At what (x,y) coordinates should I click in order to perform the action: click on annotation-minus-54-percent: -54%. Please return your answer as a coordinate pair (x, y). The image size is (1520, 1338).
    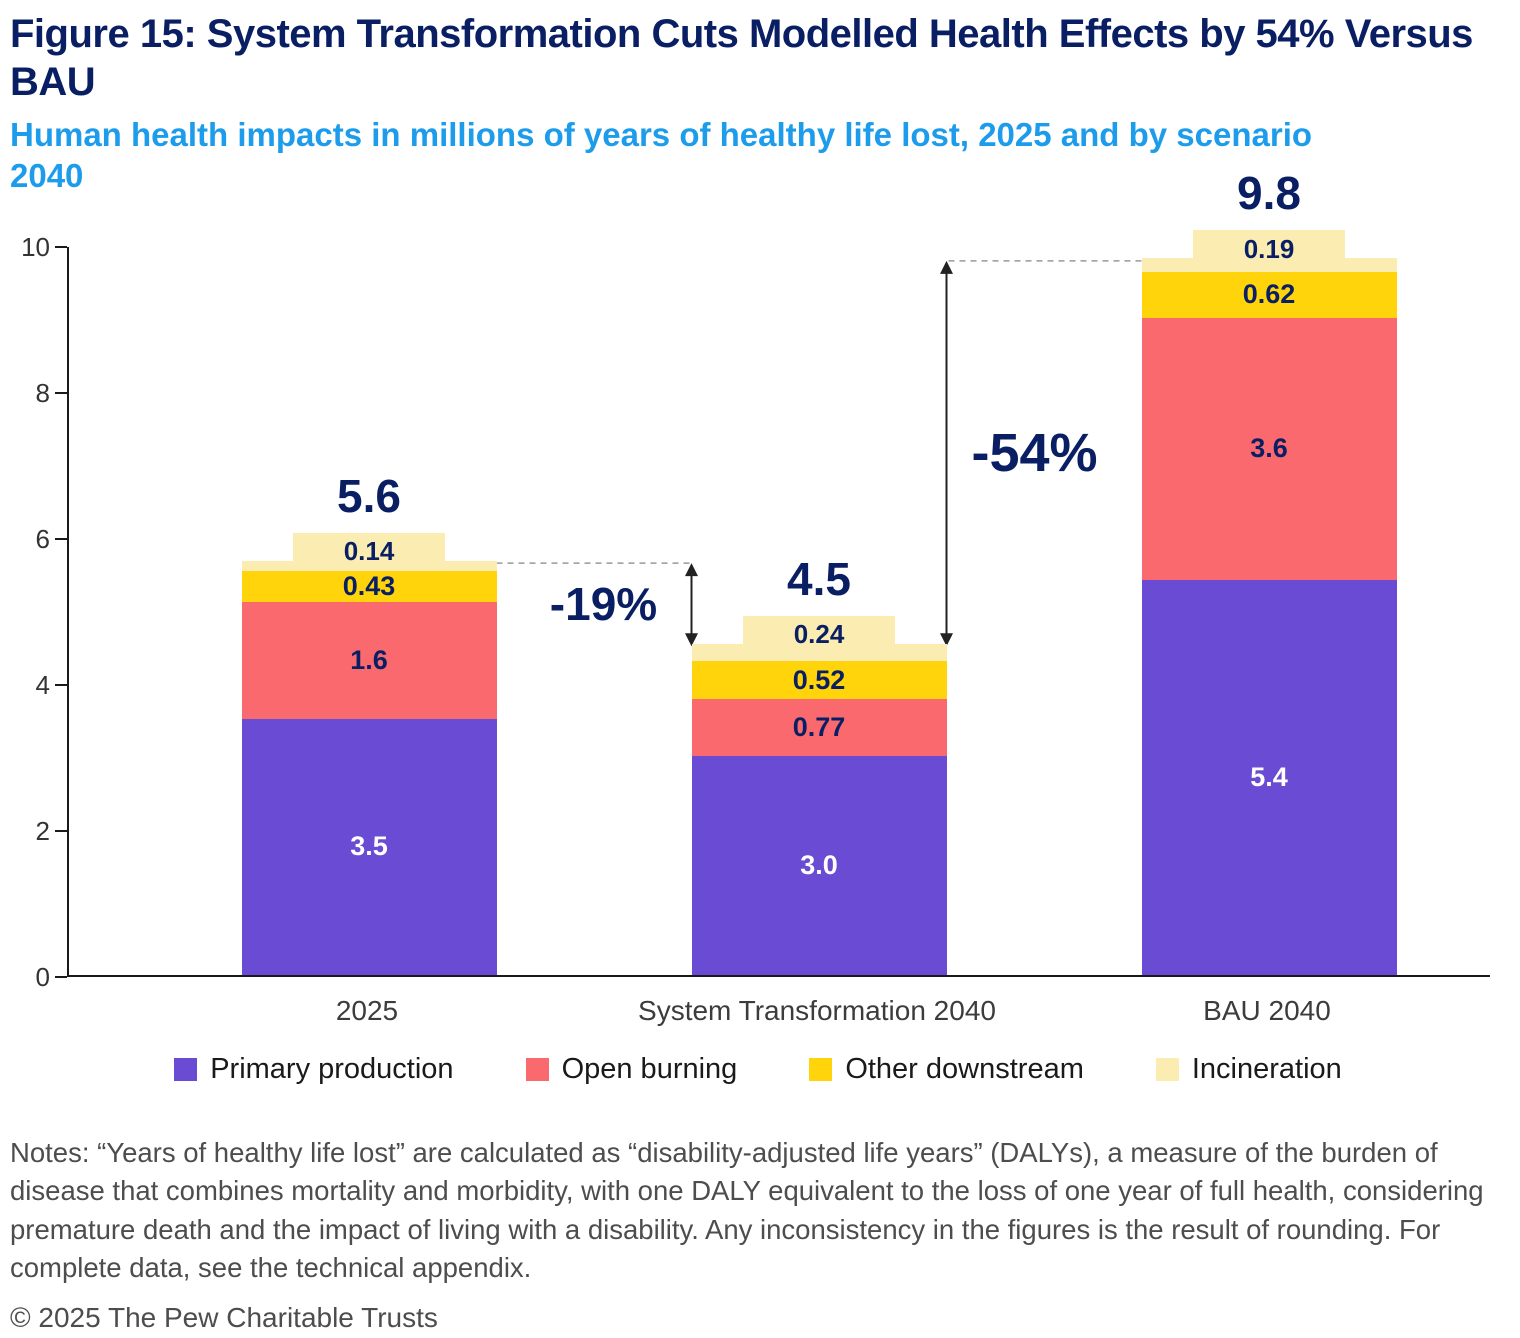
    Looking at the image, I should click on (1034, 453).